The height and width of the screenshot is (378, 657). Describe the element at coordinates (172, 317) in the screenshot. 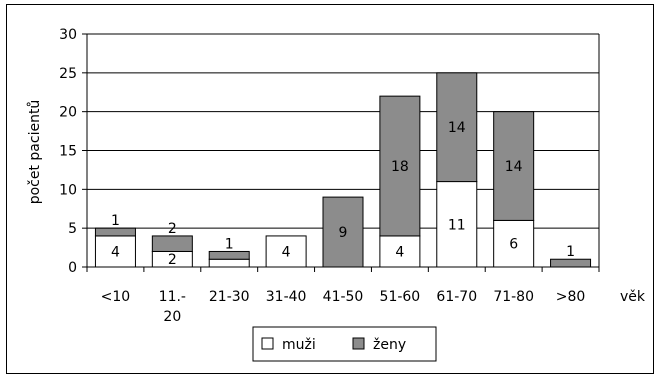

I see `x-tick-label: 20` at that location.